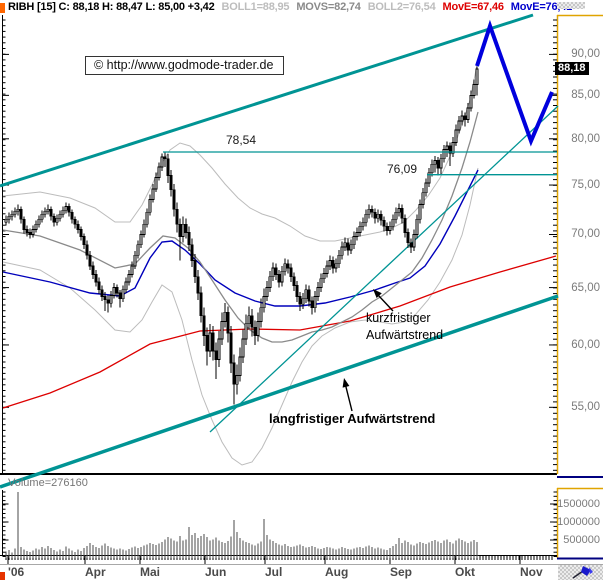 This screenshot has height=580, width=603. Describe the element at coordinates (401, 7) in the screenshot. I see `indicator-boll2-value: BOLL2=76,54` at that location.